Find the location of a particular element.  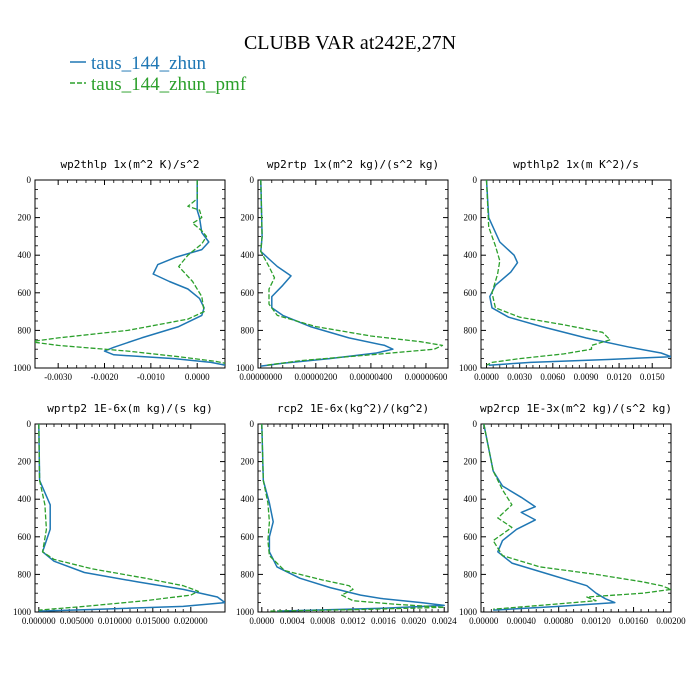

x-tick-label: -0.0030 is located at coordinates (58, 377).